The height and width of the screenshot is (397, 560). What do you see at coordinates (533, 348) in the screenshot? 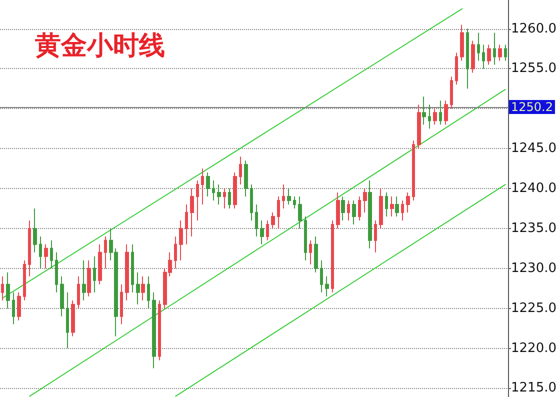
I see `y-tick-label: 1220.0` at bounding box center [533, 348].